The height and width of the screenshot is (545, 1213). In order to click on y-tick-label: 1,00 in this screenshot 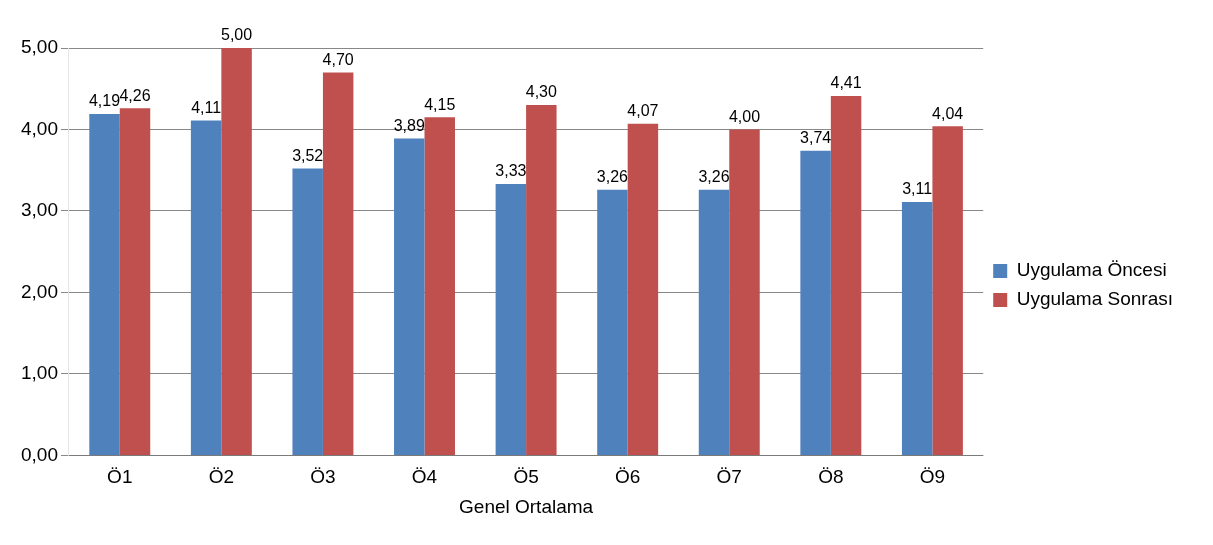, I will do `click(39, 373)`.